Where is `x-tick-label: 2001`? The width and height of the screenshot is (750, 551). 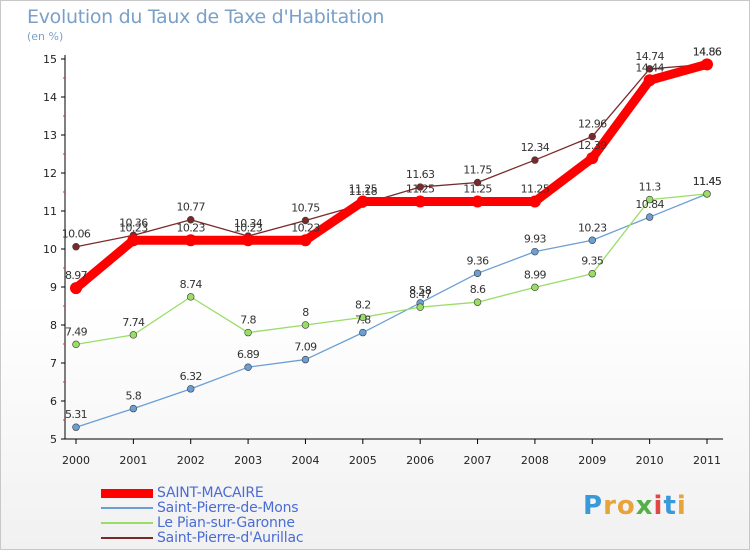
x-tick-label: 2001 is located at coordinates (133, 460).